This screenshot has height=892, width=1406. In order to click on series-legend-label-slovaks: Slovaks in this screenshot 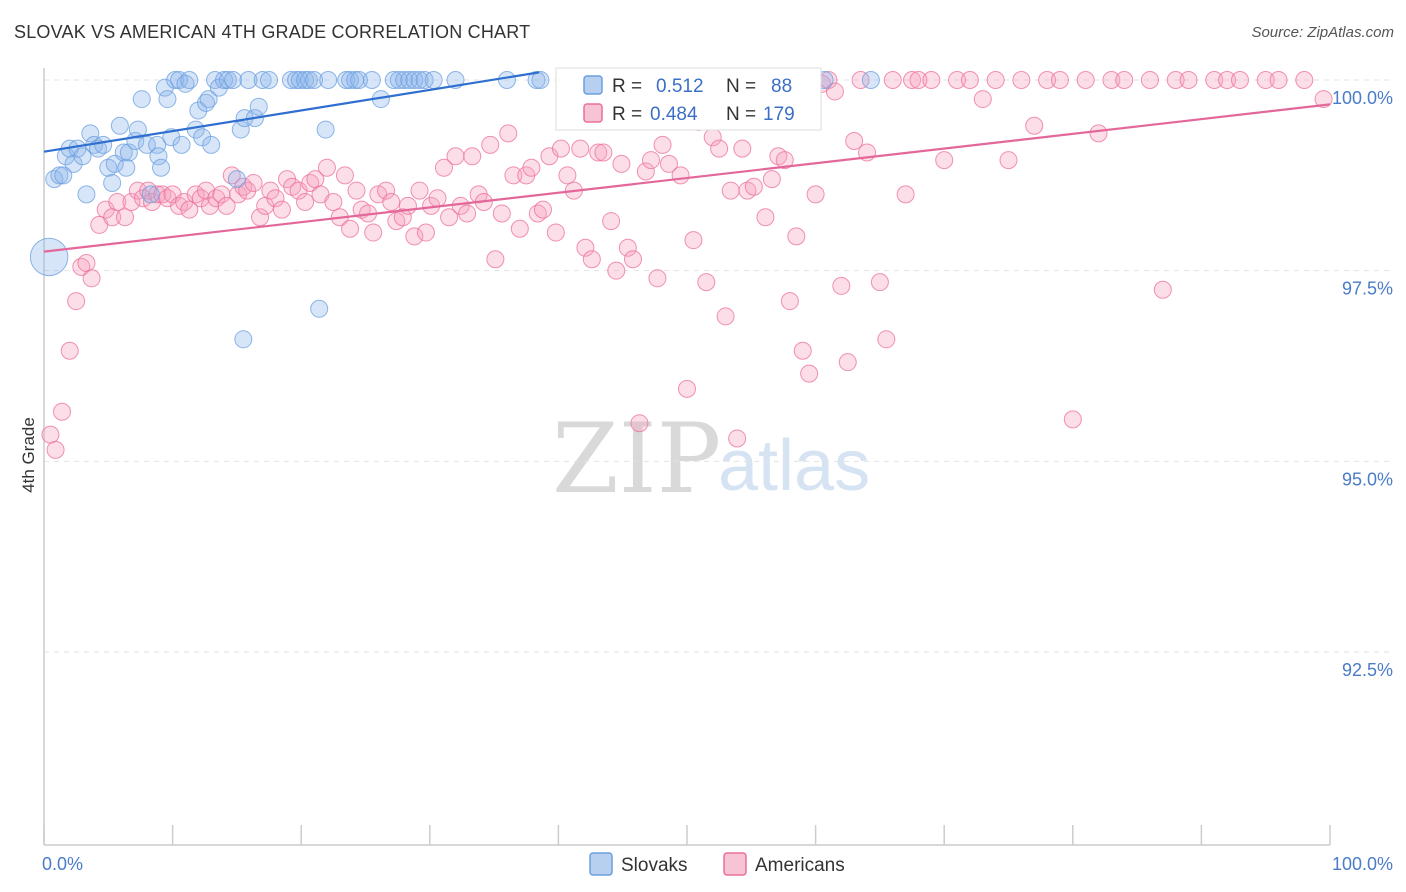, I will do `click(654, 865)`.